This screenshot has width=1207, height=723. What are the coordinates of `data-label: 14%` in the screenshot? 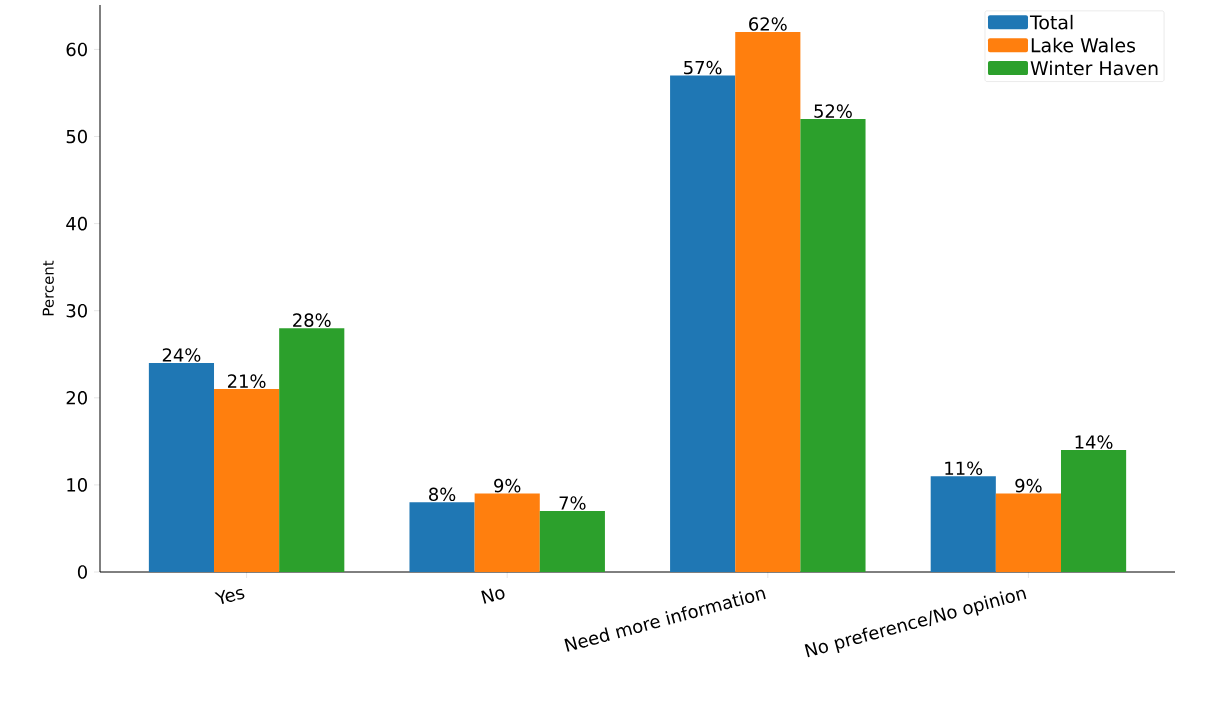 It's located at (1094, 442).